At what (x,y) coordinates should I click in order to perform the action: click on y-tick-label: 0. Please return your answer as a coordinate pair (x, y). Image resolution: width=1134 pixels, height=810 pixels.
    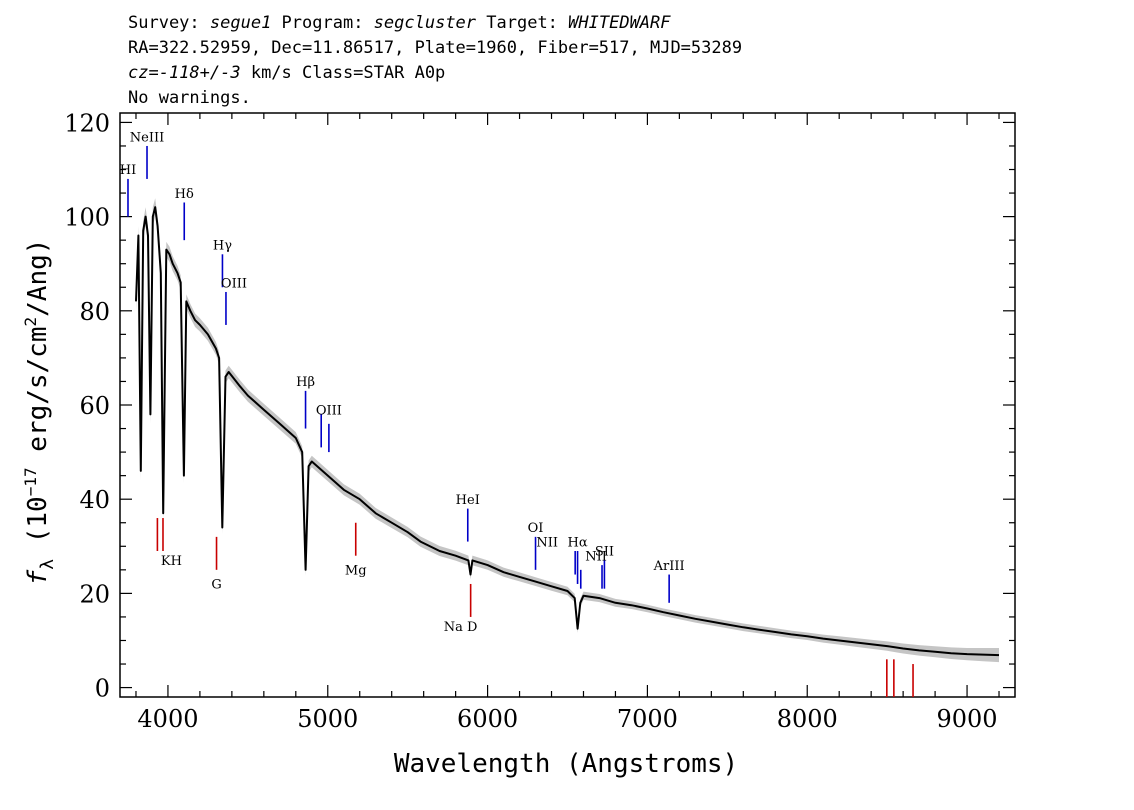
    Looking at the image, I should click on (102, 689).